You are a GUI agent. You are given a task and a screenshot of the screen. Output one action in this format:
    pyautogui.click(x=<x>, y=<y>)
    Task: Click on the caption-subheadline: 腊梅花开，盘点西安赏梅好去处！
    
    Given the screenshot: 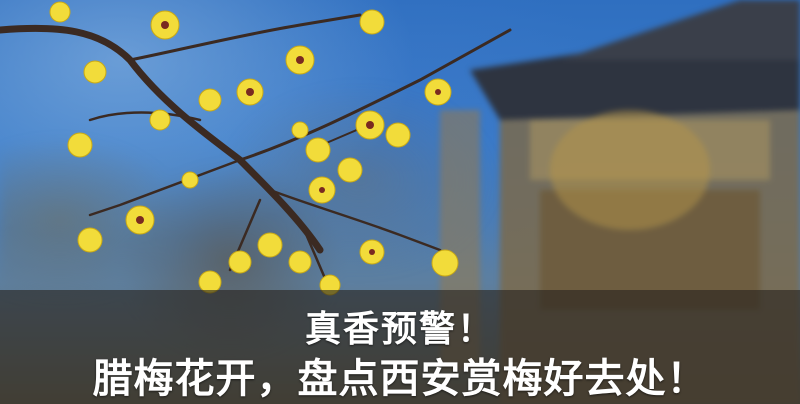 What is the action you would take?
    pyautogui.click(x=400, y=379)
    